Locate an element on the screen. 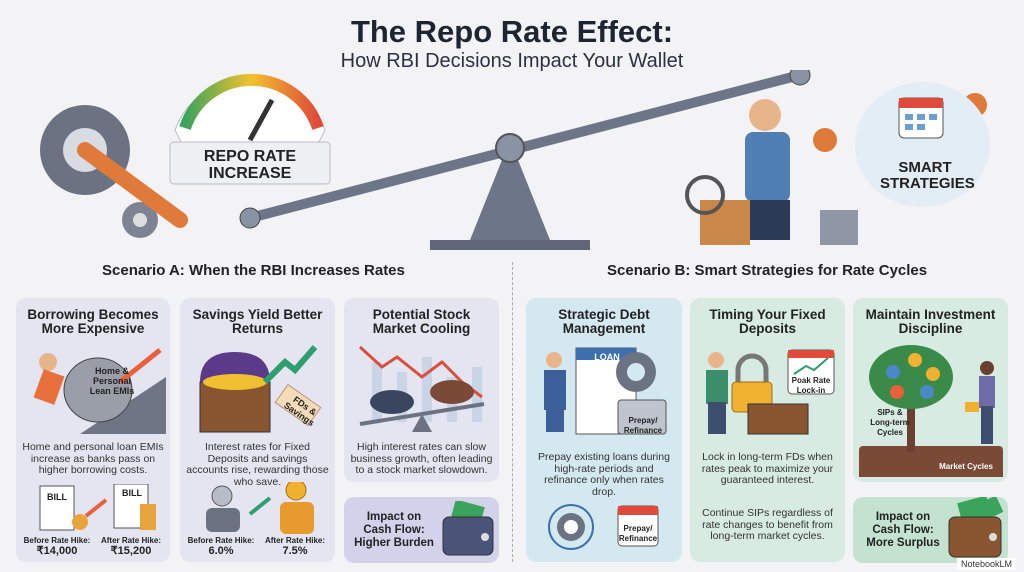 This screenshot has width=1024, height=572. before-value: ₹14,000 is located at coordinates (57, 551).